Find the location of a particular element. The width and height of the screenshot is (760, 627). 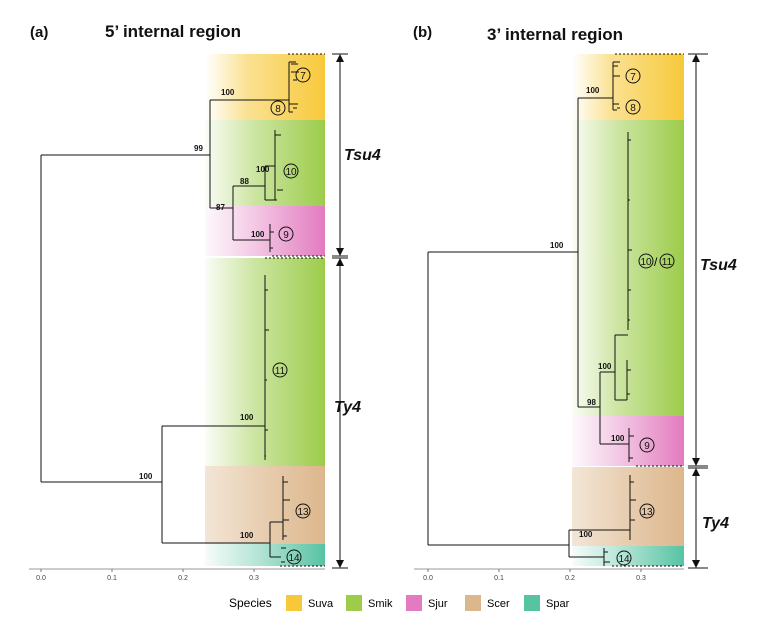

axis-b: 0.0 0.1 0.2 0.3 is located at coordinates (549, 575).